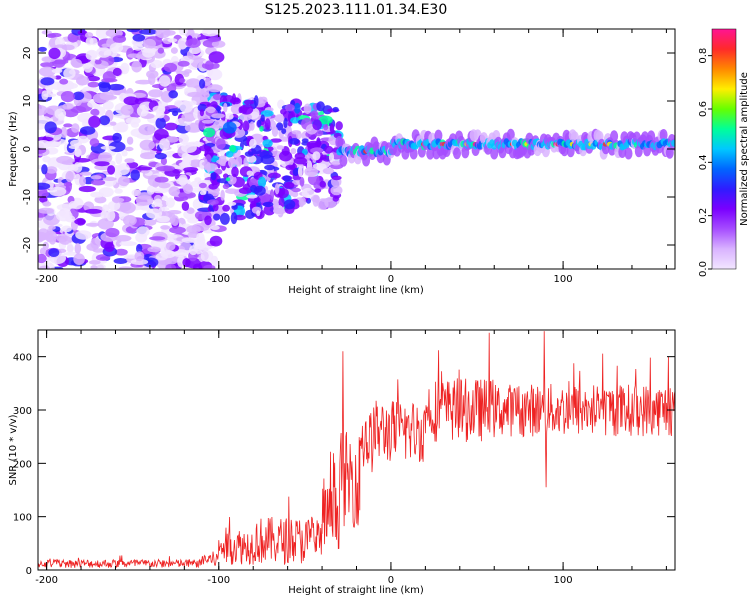  What do you see at coordinates (27, 101) in the screenshot?
I see `spectrogram-ytick-label: 10` at bounding box center [27, 101].